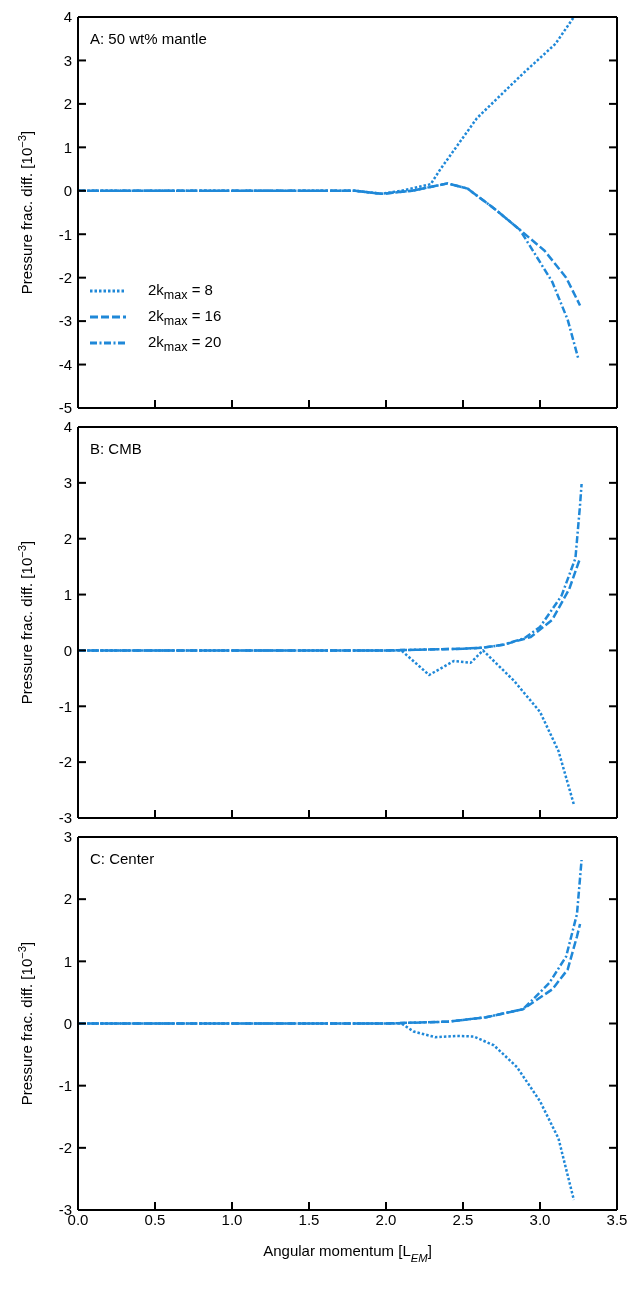  What do you see at coordinates (122, 858) in the screenshot?
I see `annotation: C: Center` at bounding box center [122, 858].